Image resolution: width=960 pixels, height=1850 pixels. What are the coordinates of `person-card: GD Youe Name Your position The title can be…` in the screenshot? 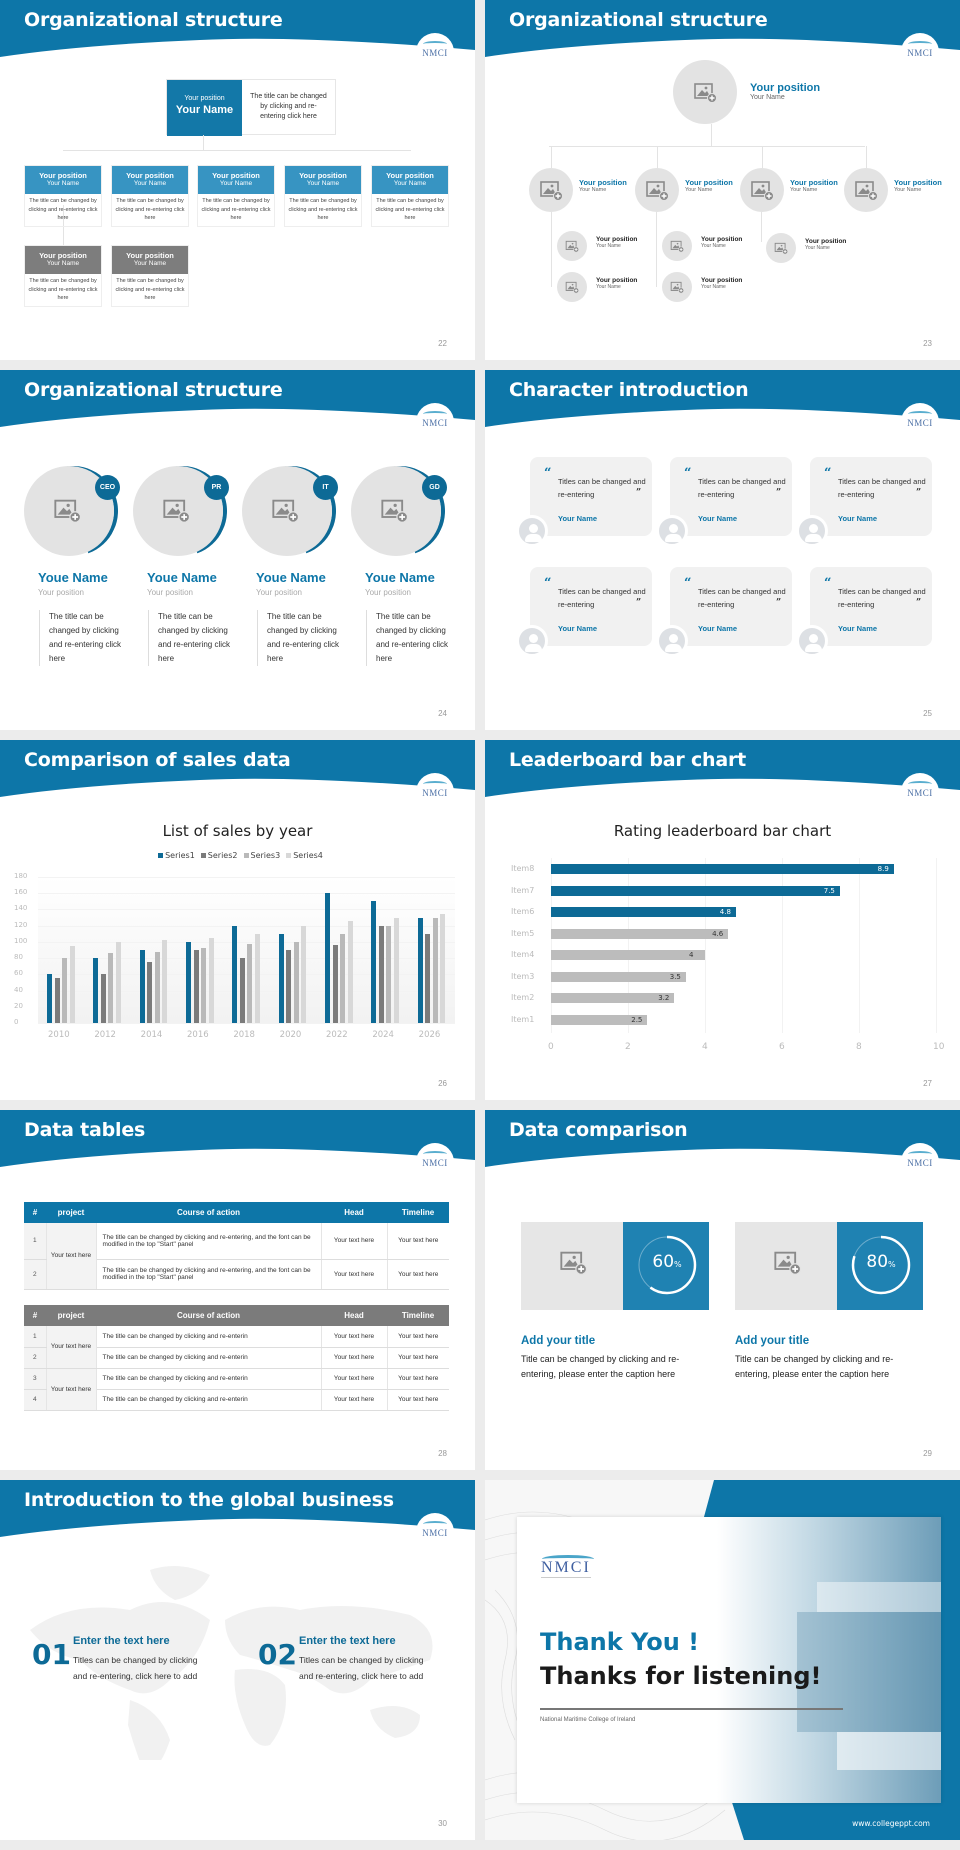 It's located at (393, 550).